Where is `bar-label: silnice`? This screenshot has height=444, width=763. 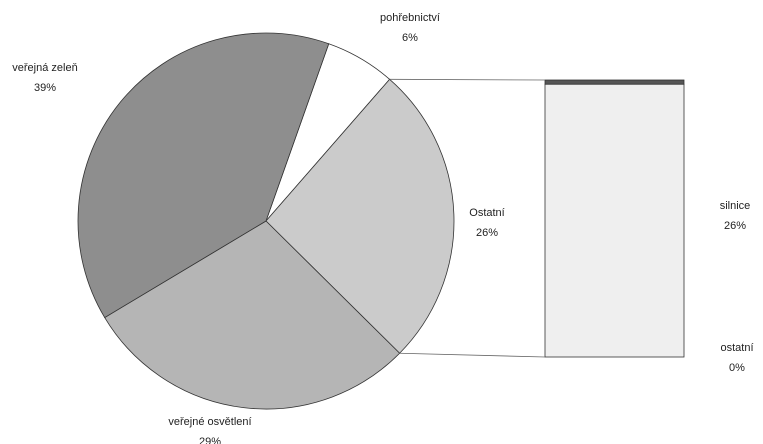 bar-label: silnice is located at coordinates (735, 206).